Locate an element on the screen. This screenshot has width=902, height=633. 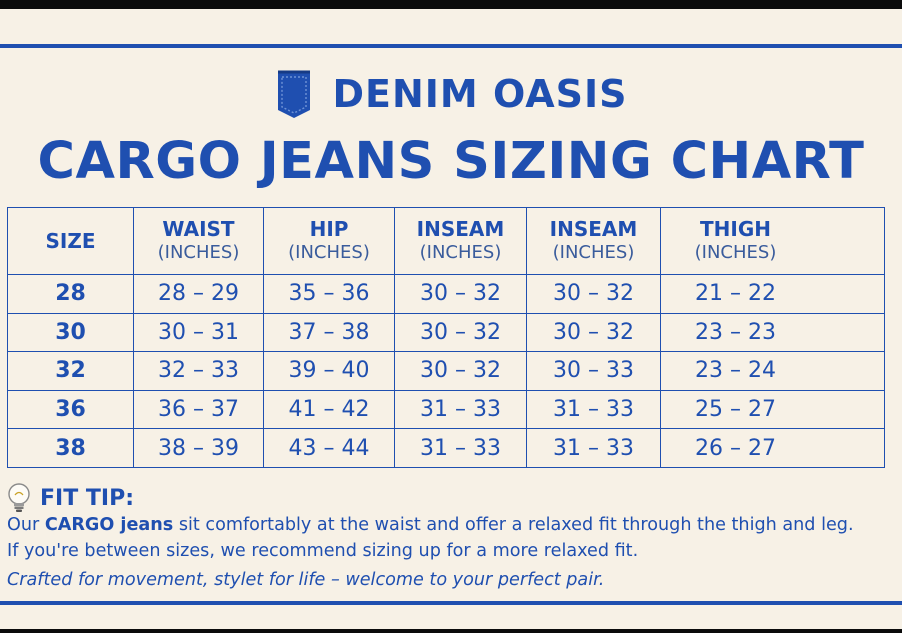
waist-cell: 38 – 39 is located at coordinates (198, 448).